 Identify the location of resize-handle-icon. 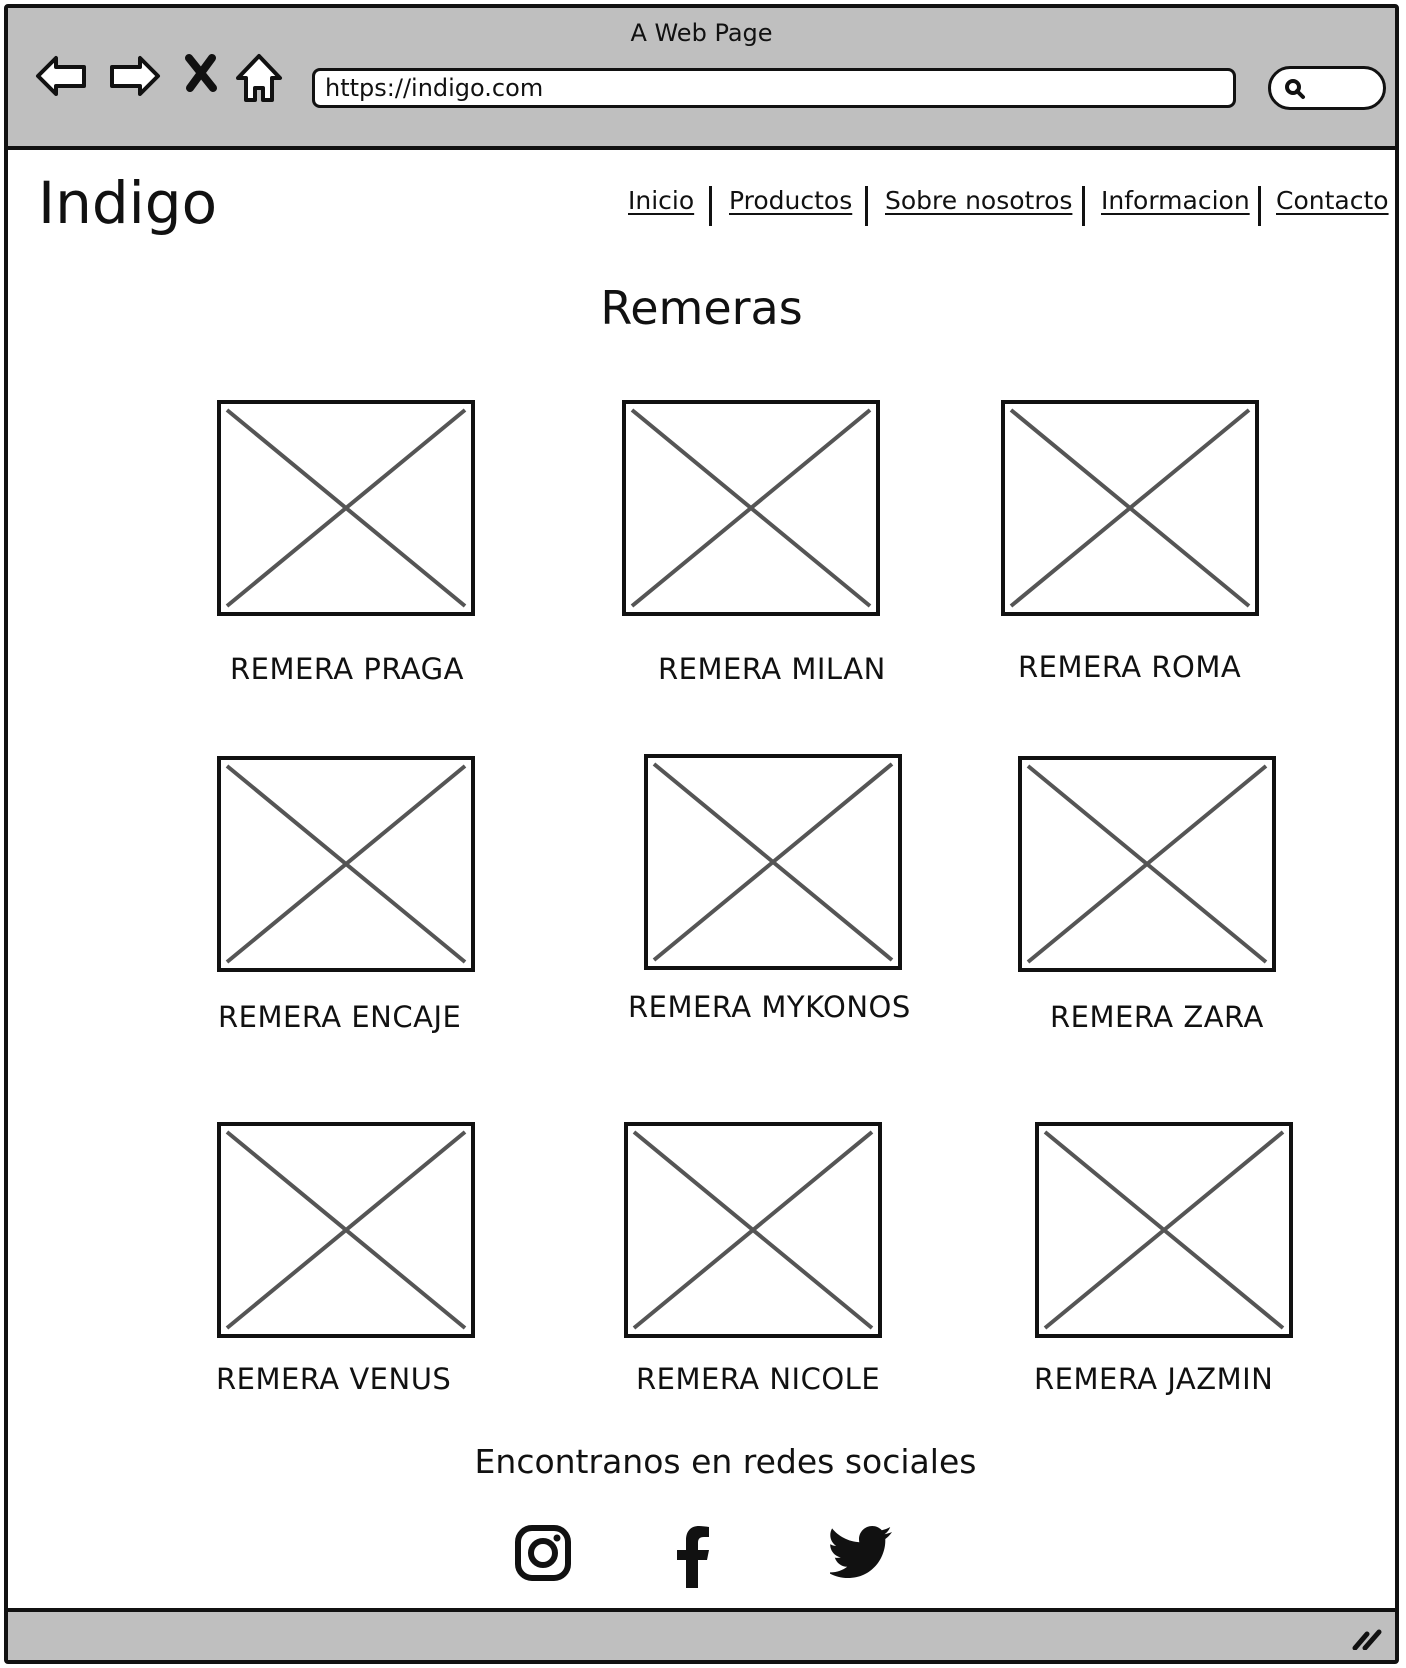
(1367, 1636).